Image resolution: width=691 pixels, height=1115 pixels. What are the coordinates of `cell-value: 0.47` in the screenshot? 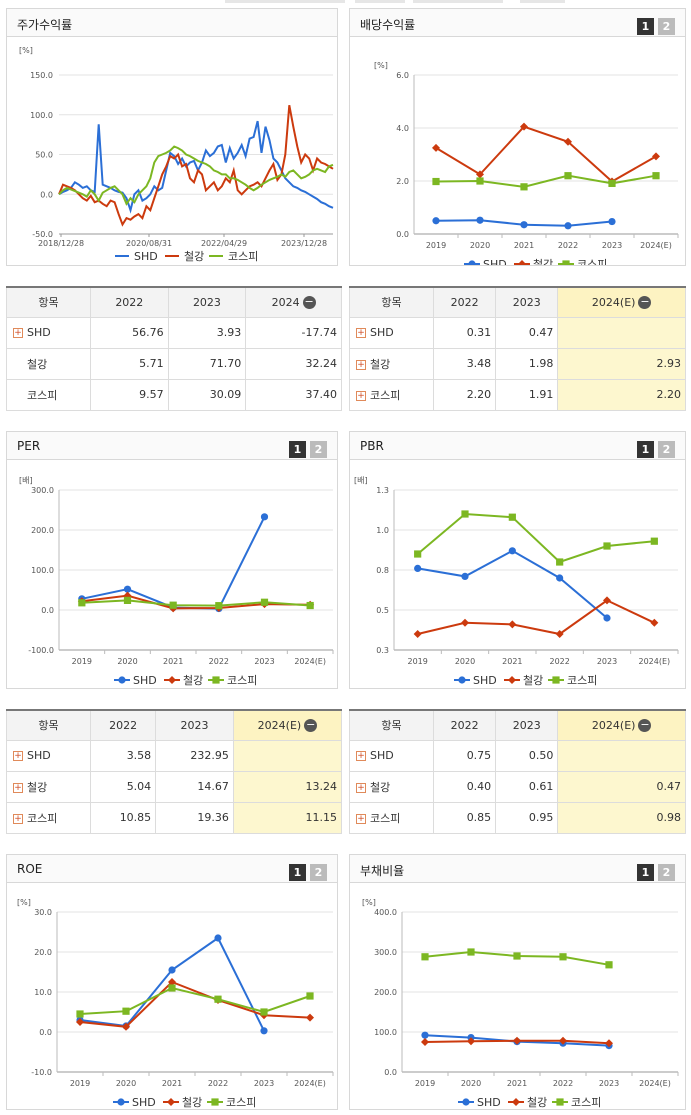 It's located at (527, 332).